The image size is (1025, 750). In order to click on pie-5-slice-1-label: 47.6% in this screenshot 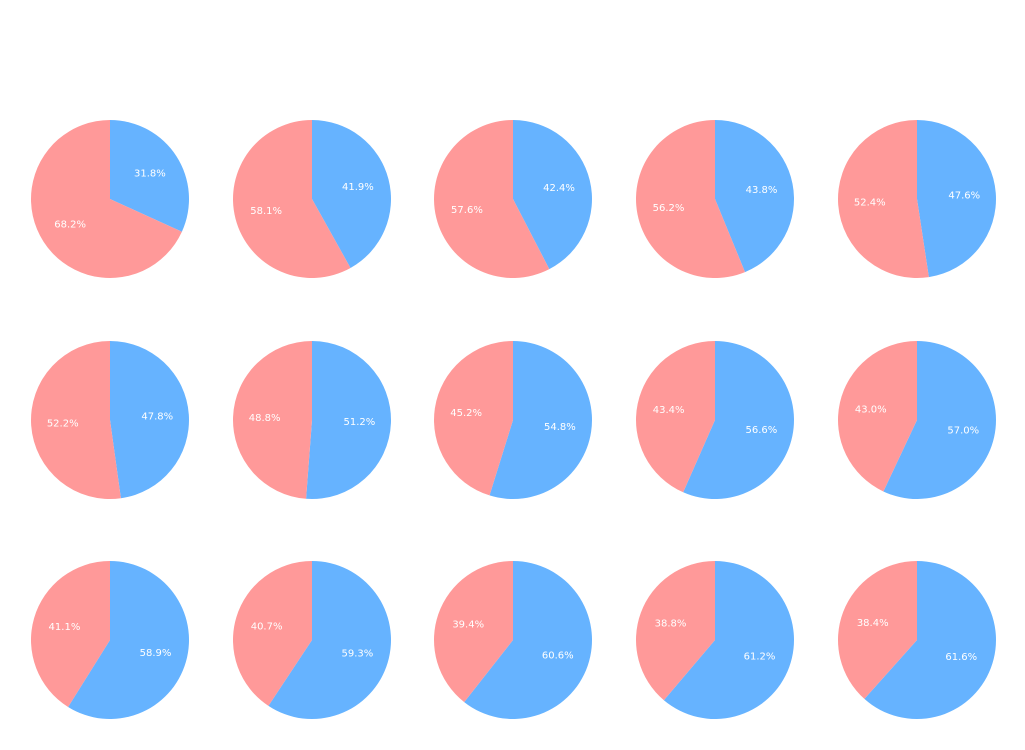, I will do `click(964, 195)`.